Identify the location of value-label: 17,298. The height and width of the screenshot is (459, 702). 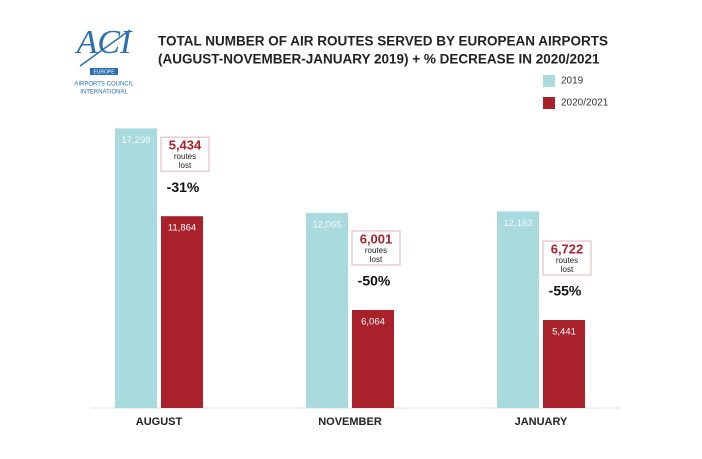
(135, 140).